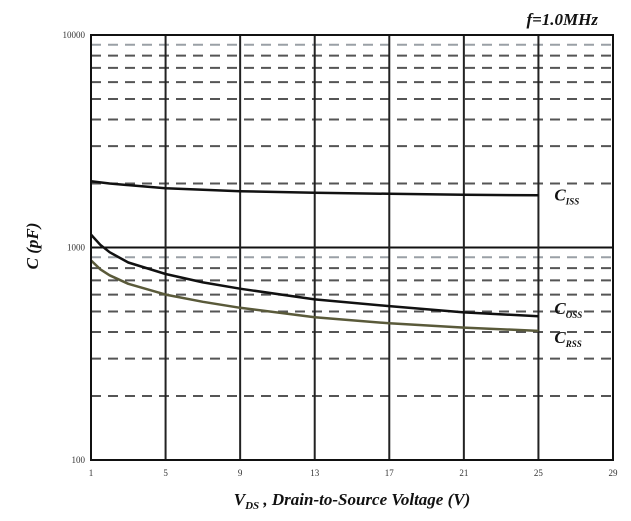 The image size is (631, 521). I want to click on x-tick-labels: 1 5 9 13 17 21 25 29, so click(353, 473).